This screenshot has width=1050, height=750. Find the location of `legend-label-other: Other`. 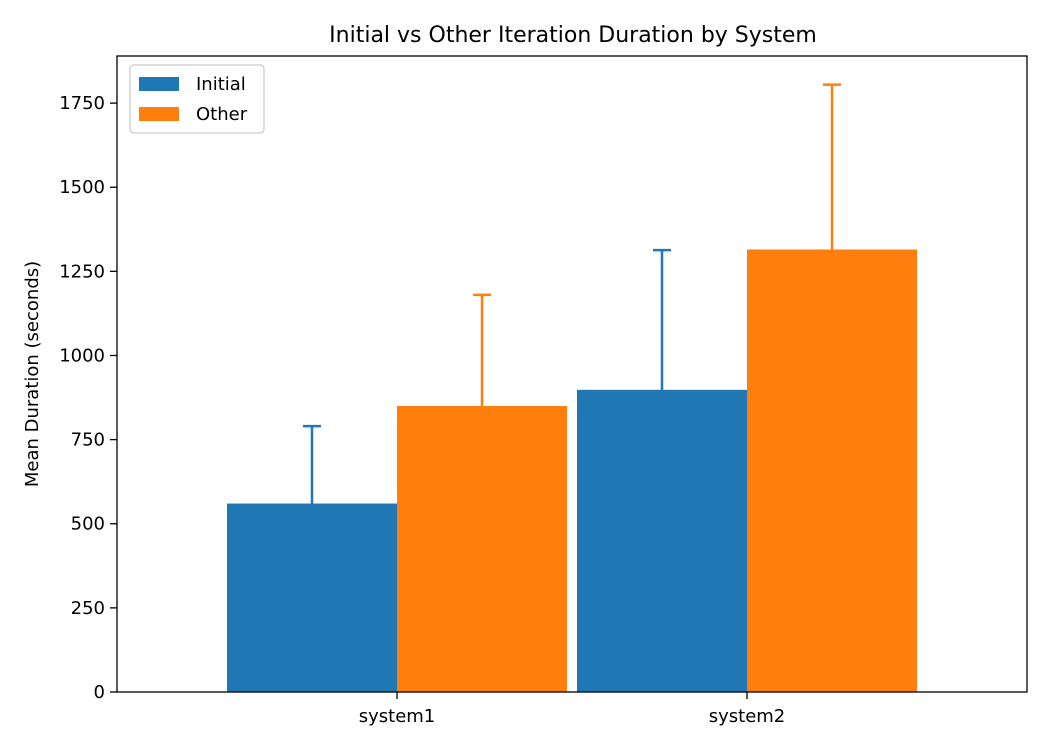

legend-label-other: Other is located at coordinates (222, 114).